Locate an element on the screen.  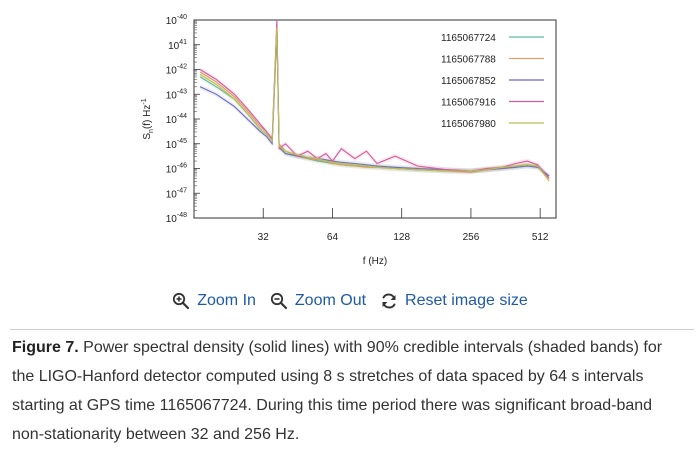
legend-label: 1165067852 is located at coordinates (468, 81).